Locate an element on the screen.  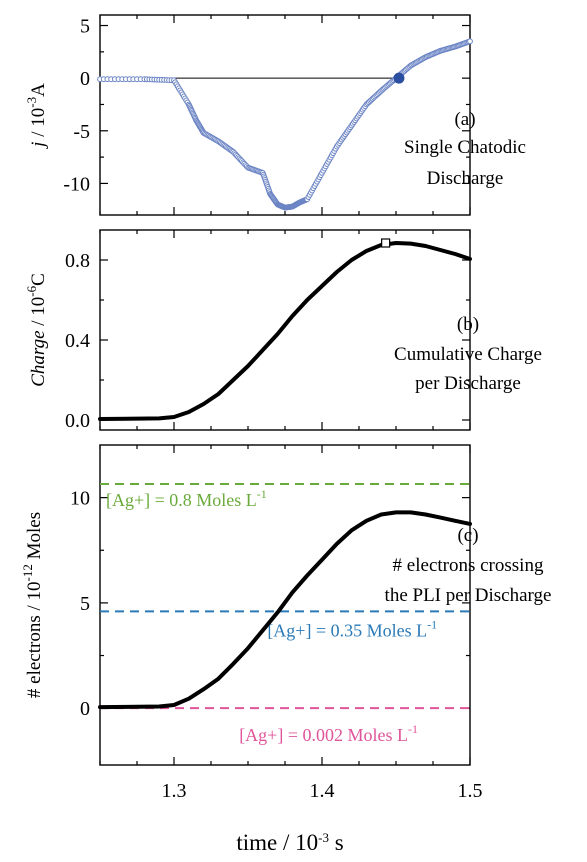
panel-annotation-line: the PLI per Discharge is located at coordinates (468, 595).